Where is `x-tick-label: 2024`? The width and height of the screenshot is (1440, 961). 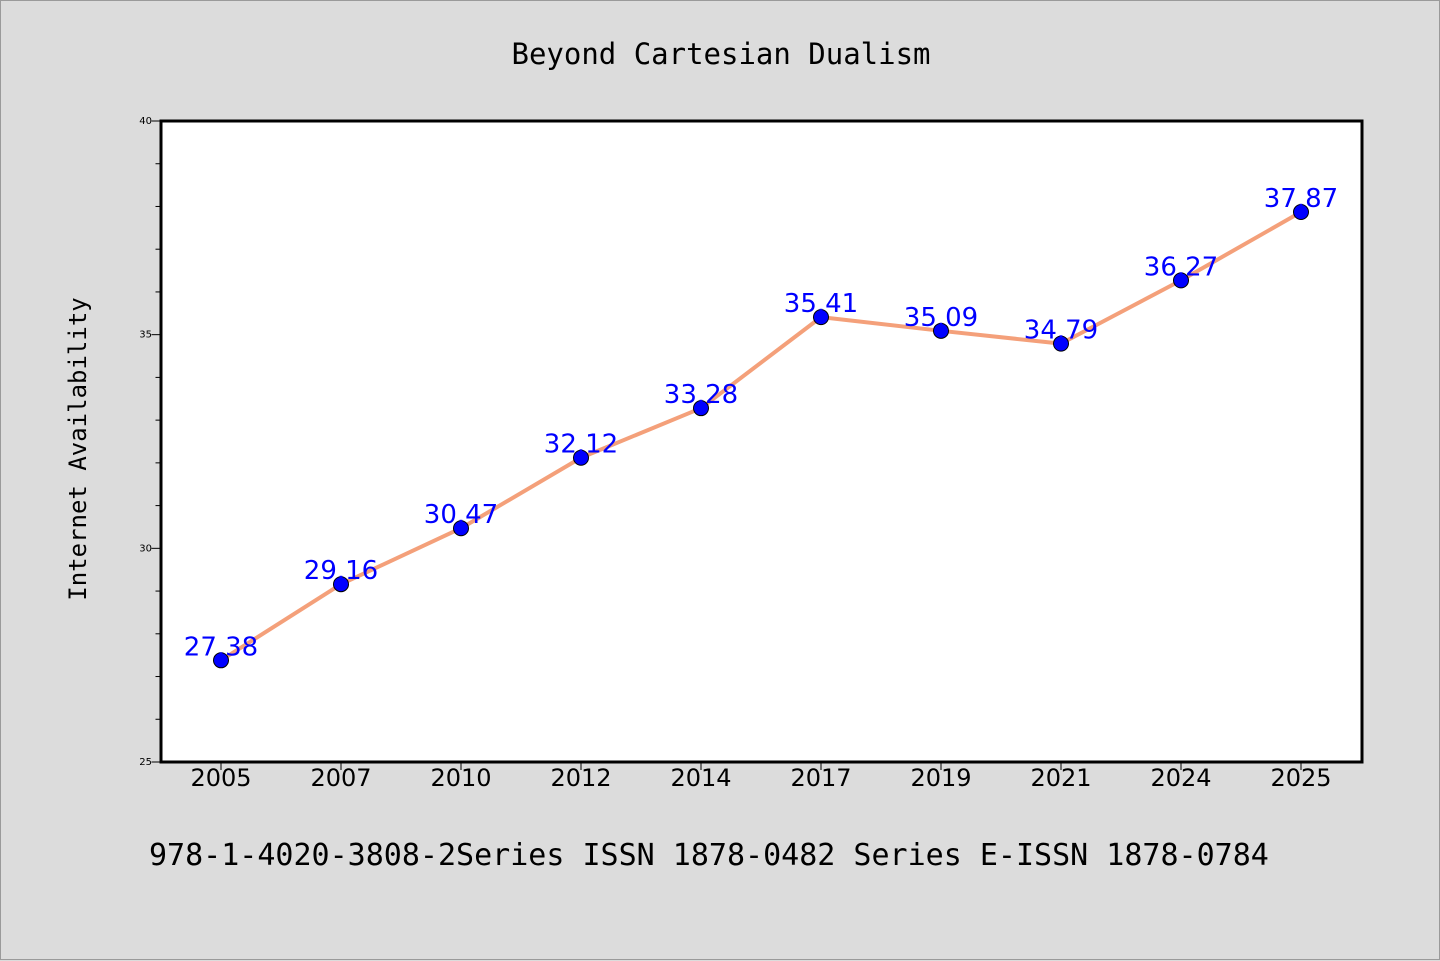 x-tick-label: 2024 is located at coordinates (1180, 778).